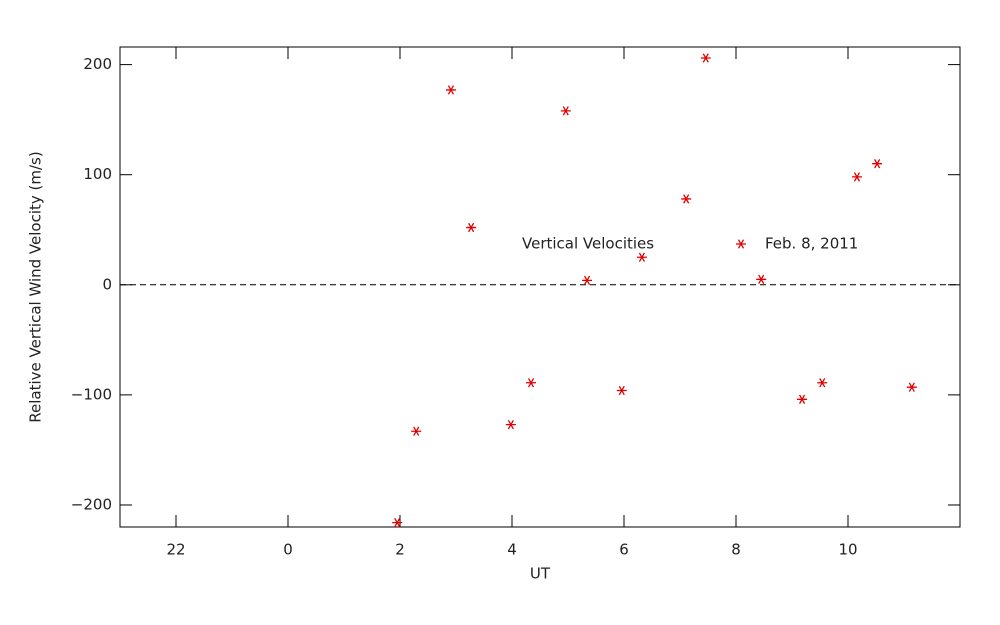 The image size is (1000, 625). Describe the element at coordinates (624, 550) in the screenshot. I see `x-tick-label: 6` at that location.